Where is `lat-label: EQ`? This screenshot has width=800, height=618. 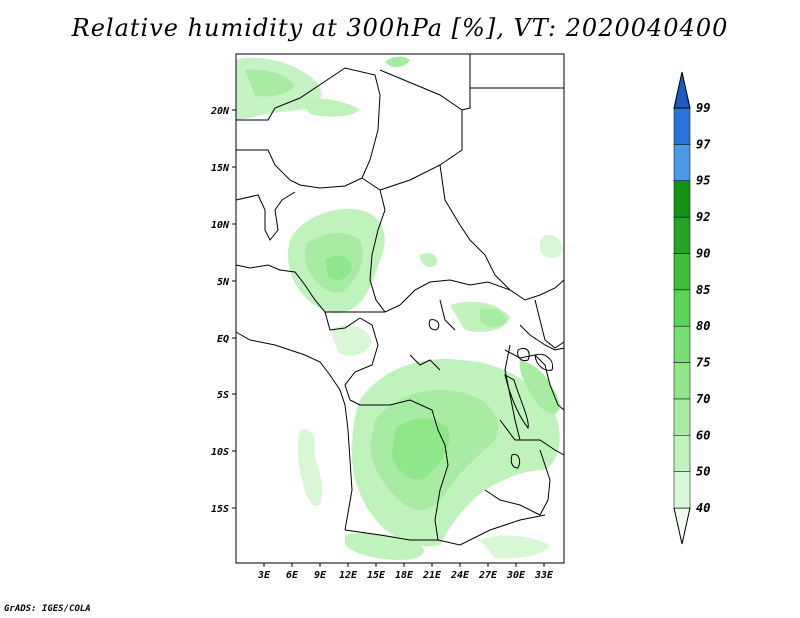
lat-label: EQ is located at coordinates (223, 339).